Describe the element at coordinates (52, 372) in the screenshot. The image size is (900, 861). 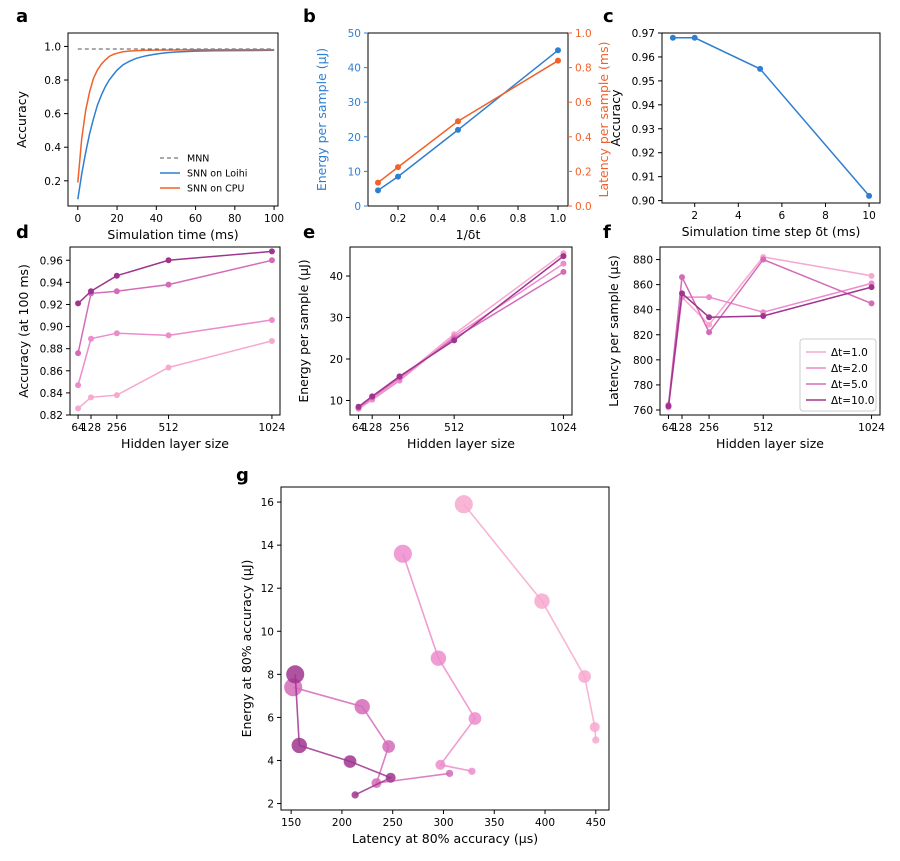
I see `y-tick-label-d: 0.86` at that location.